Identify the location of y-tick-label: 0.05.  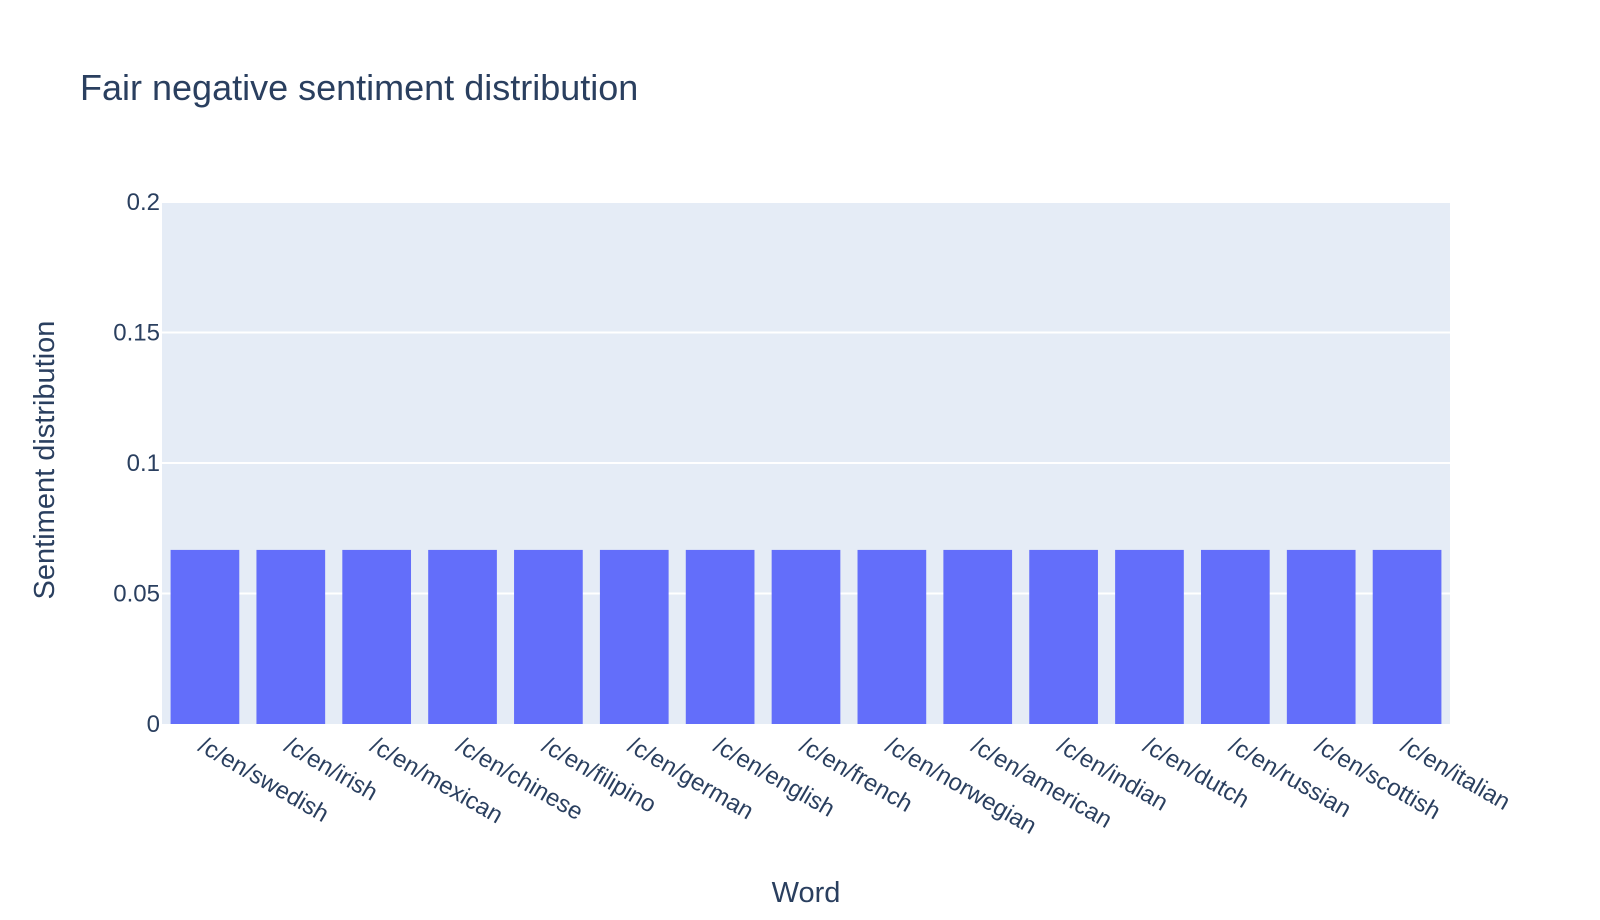
(136, 594).